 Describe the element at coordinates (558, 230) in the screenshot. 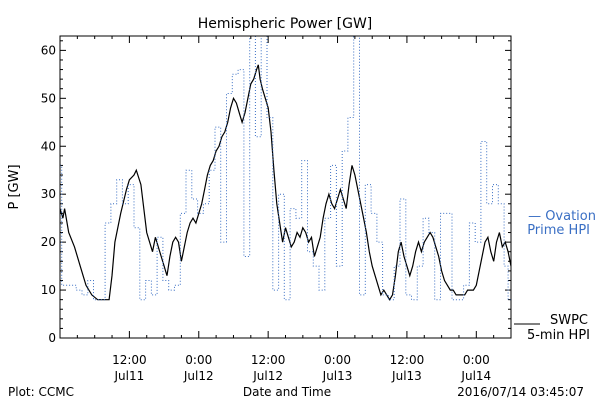

I see `legend-ovation-label-line2: Prime HPI` at that location.